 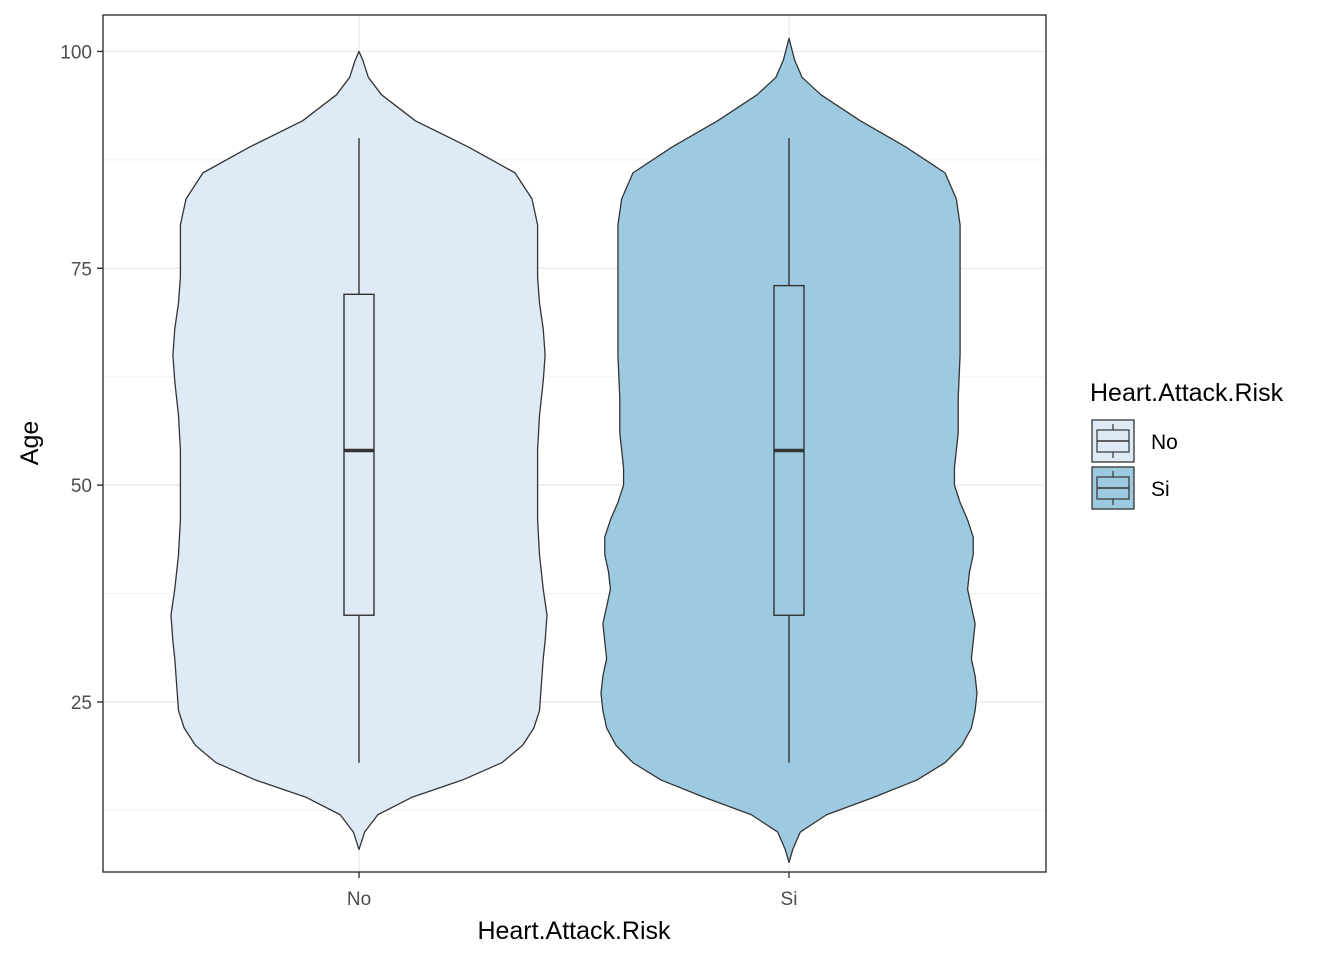 I want to click on boxplot-si, so click(x=789, y=450).